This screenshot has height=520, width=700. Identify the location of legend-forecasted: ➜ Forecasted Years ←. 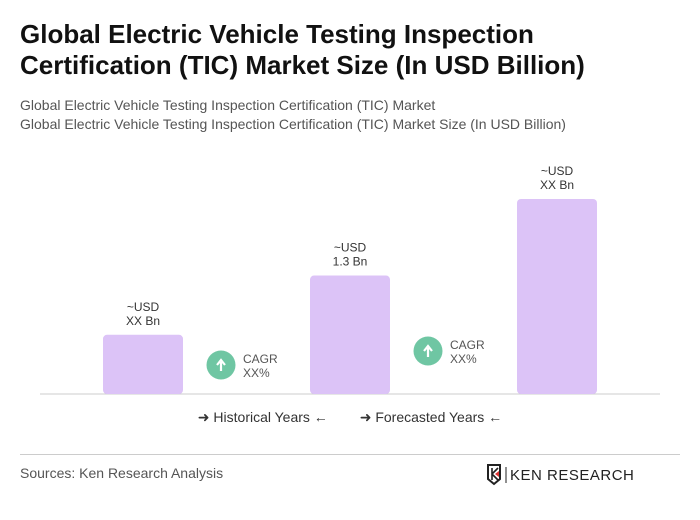
(431, 417).